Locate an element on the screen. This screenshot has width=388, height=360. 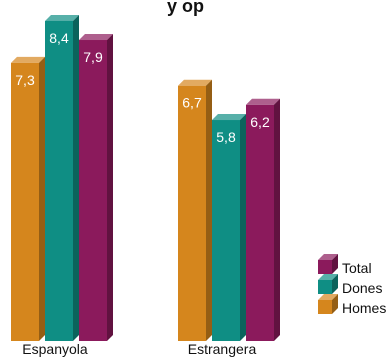
bar-dones-estrangera is located at coordinates (229, 228).